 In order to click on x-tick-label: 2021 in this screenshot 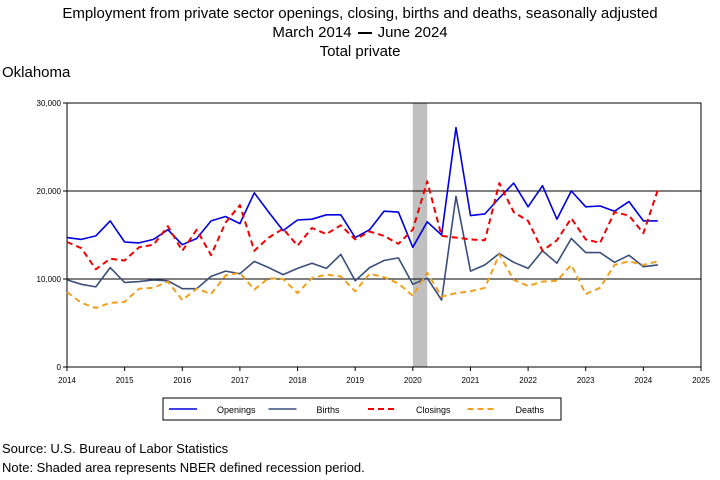, I will do `click(471, 380)`.